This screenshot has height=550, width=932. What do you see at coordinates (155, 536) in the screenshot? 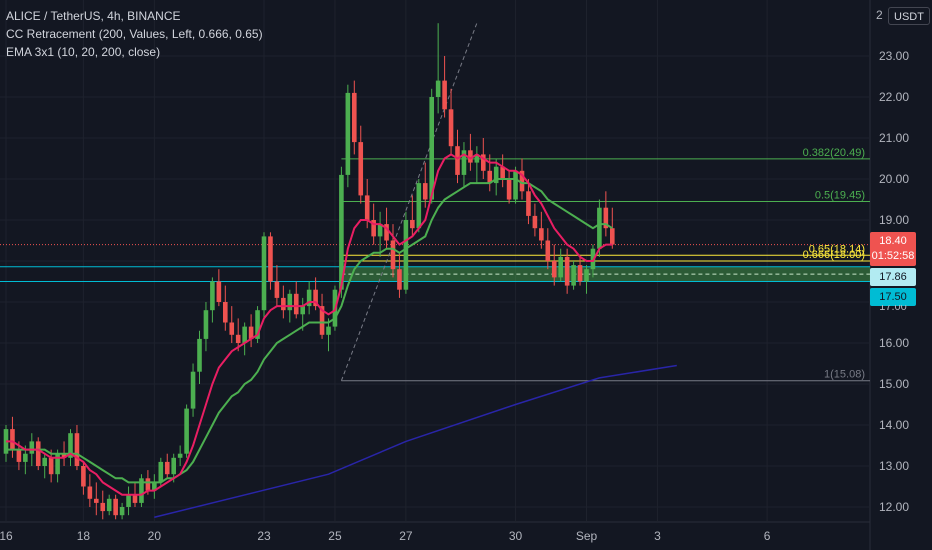
I see `x-tick-label: 20` at bounding box center [155, 536].